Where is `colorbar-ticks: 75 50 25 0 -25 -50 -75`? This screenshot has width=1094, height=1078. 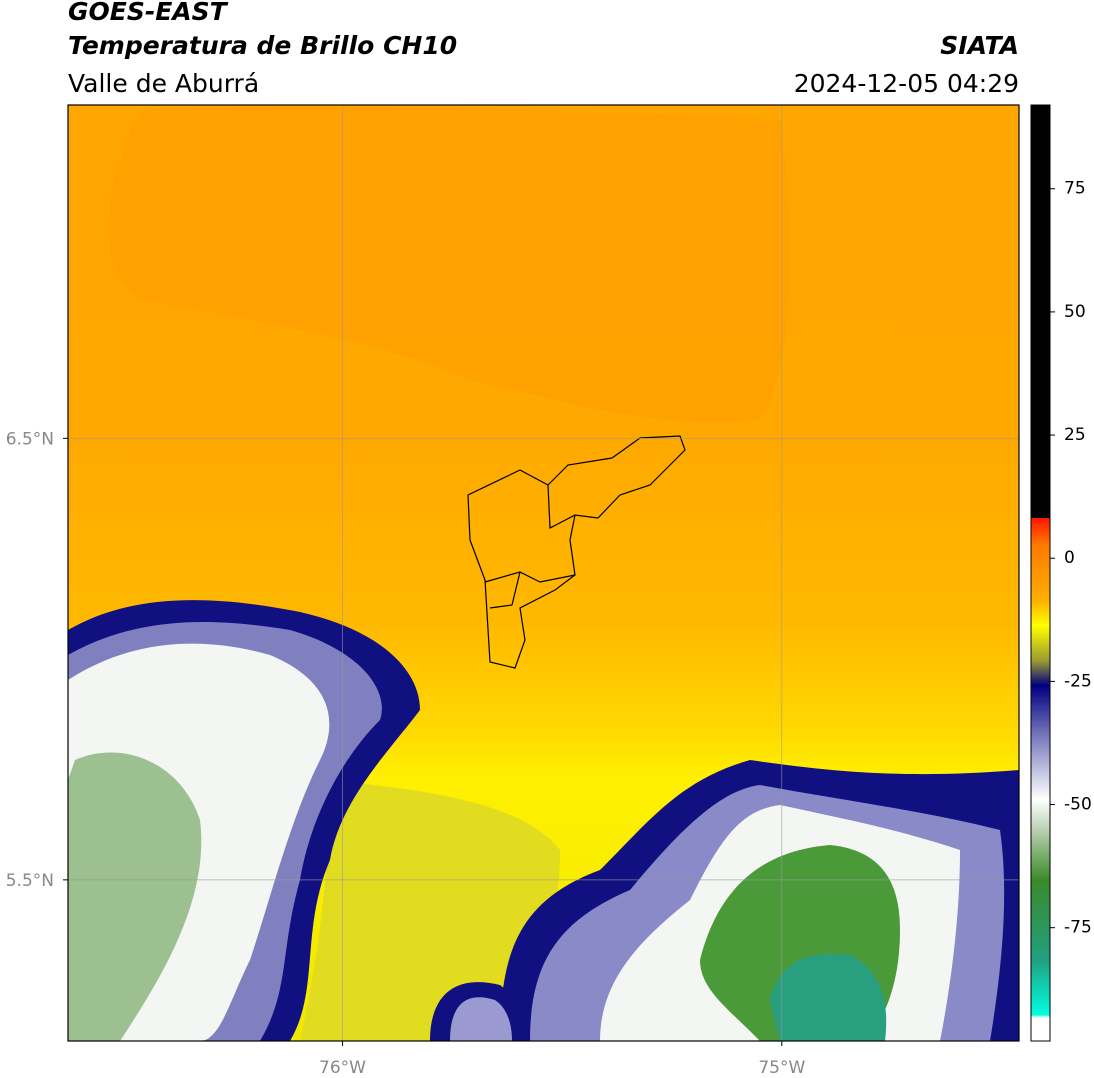 colorbar-ticks: 75 50 25 0 -25 -50 -75 is located at coordinates (1071, 558).